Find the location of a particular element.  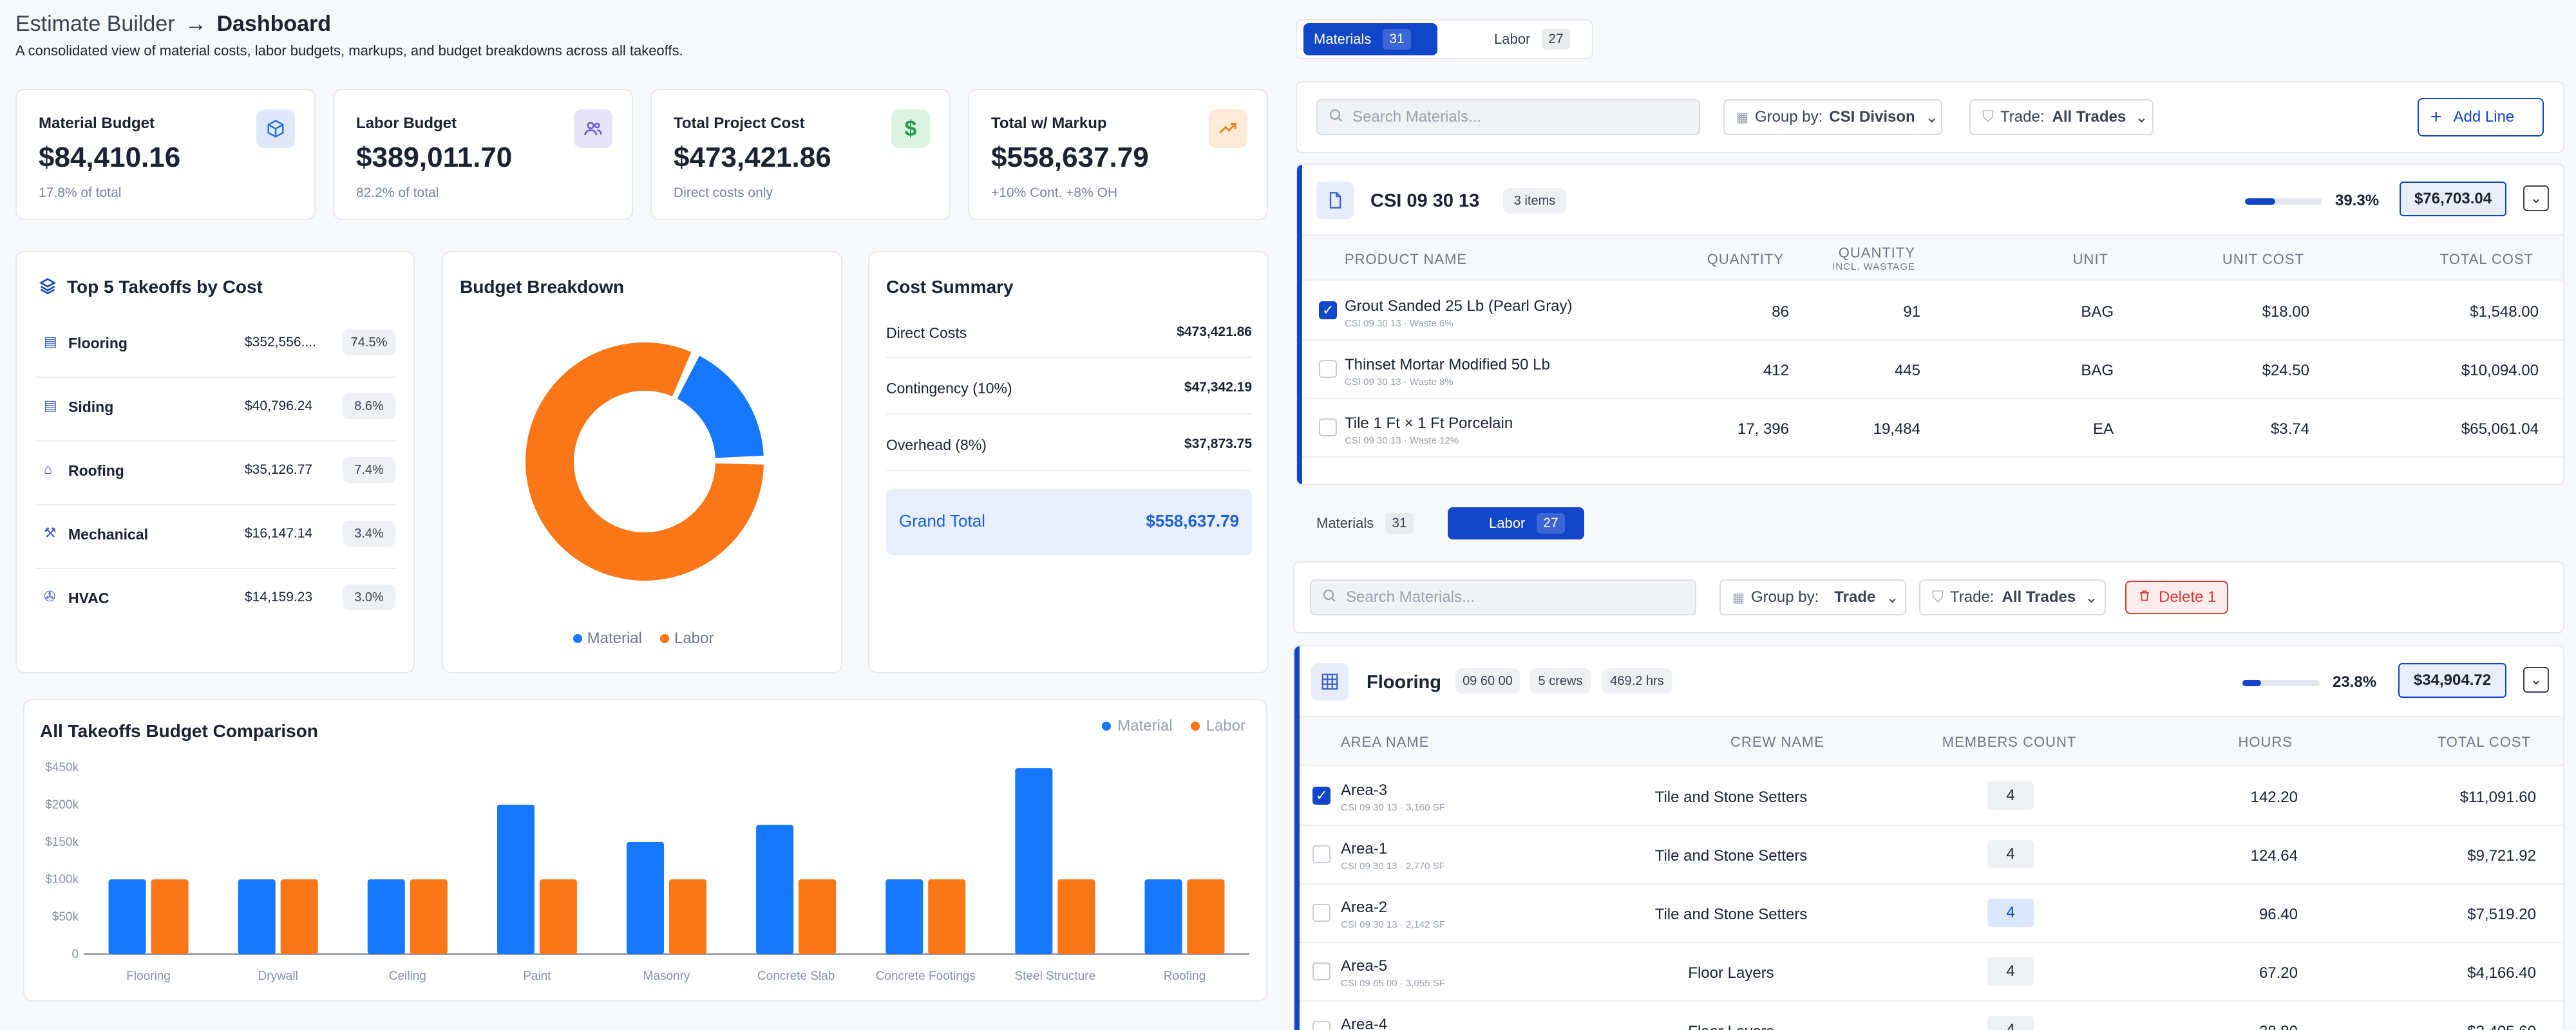

area-meta: CSI 09 30 13 · 2,142 SF is located at coordinates (1393, 925).